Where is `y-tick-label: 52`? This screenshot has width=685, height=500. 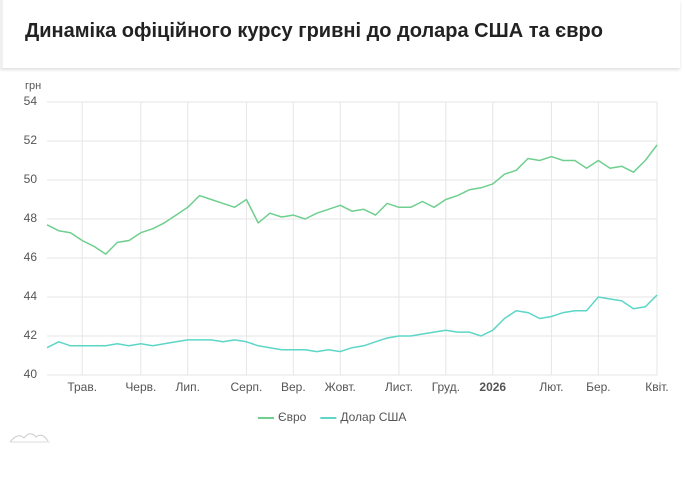
y-tick-label: 52 is located at coordinates (31, 140).